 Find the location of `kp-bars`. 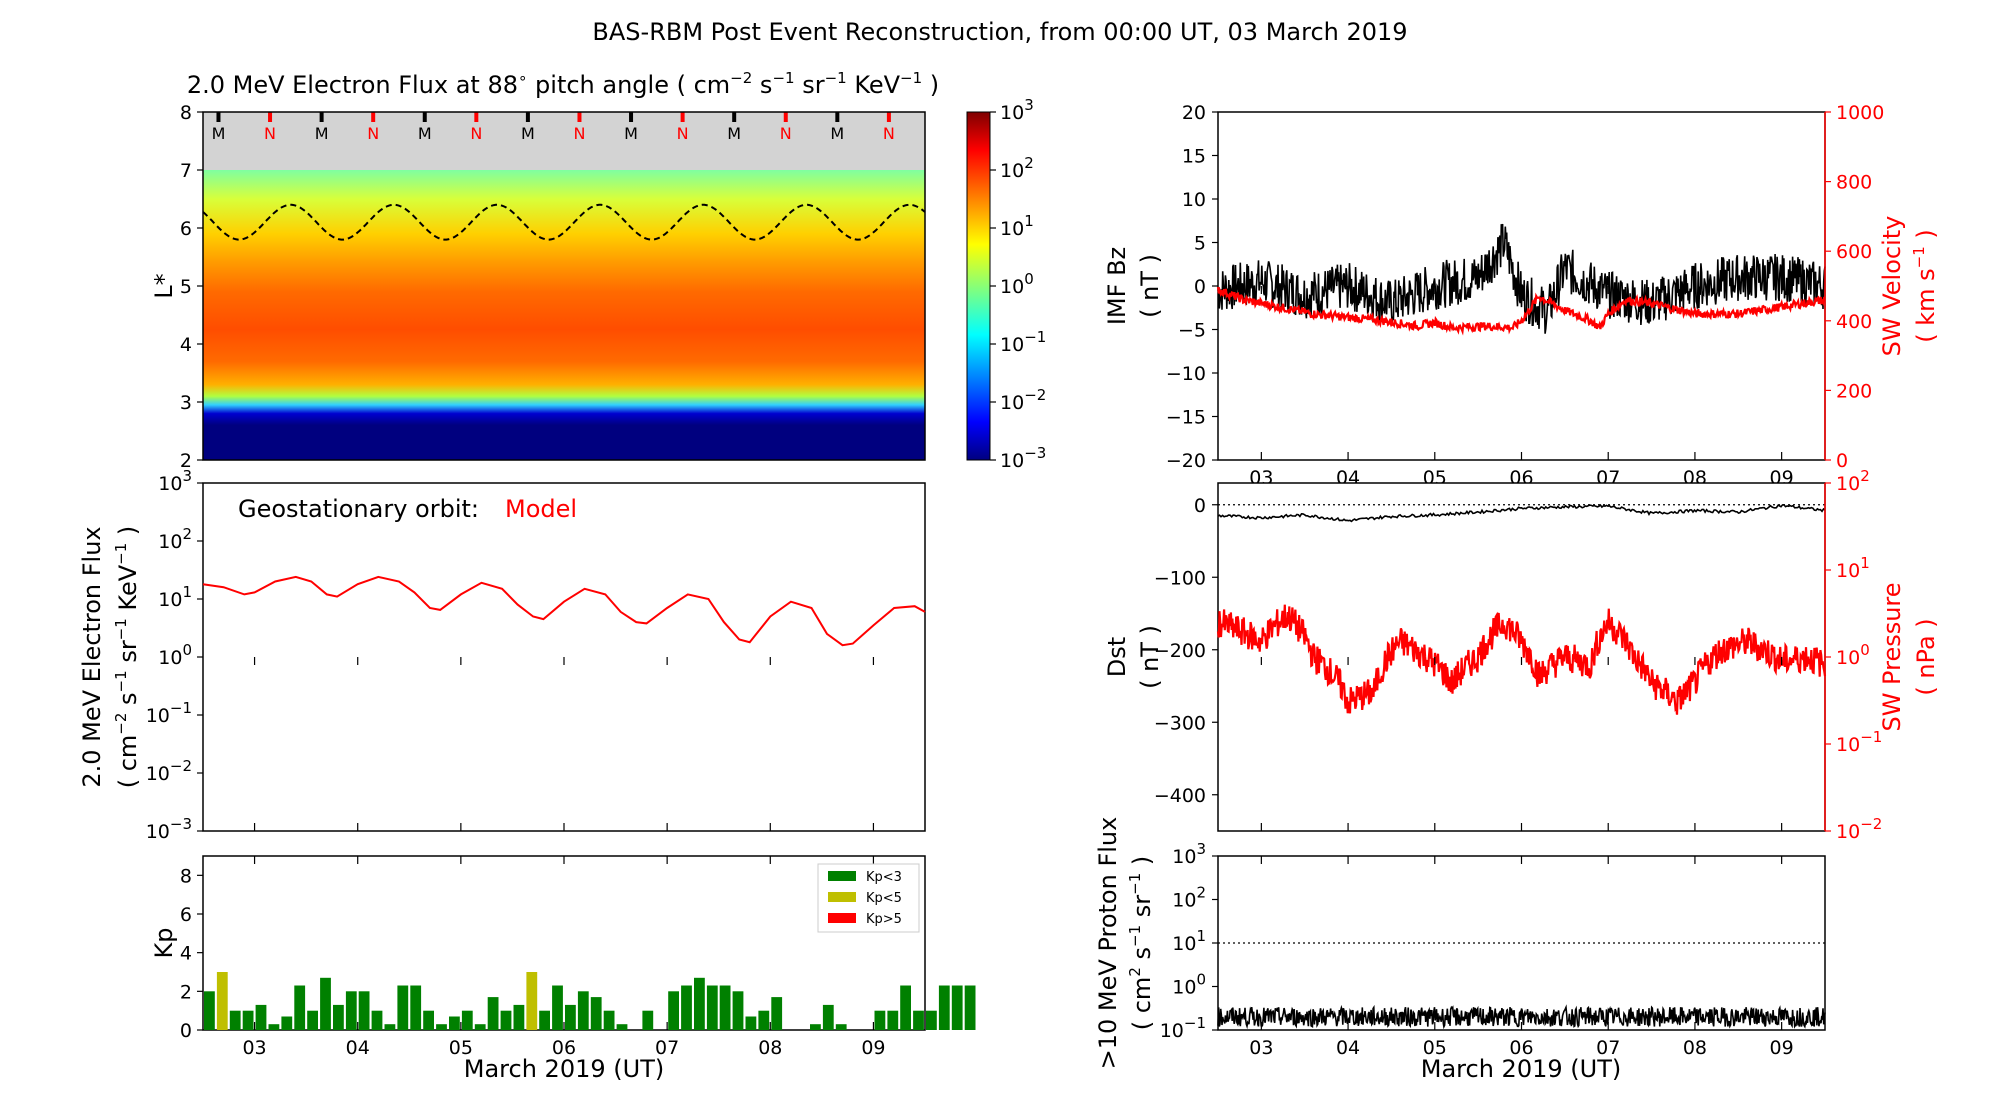

kp-bars is located at coordinates (590, 1001).